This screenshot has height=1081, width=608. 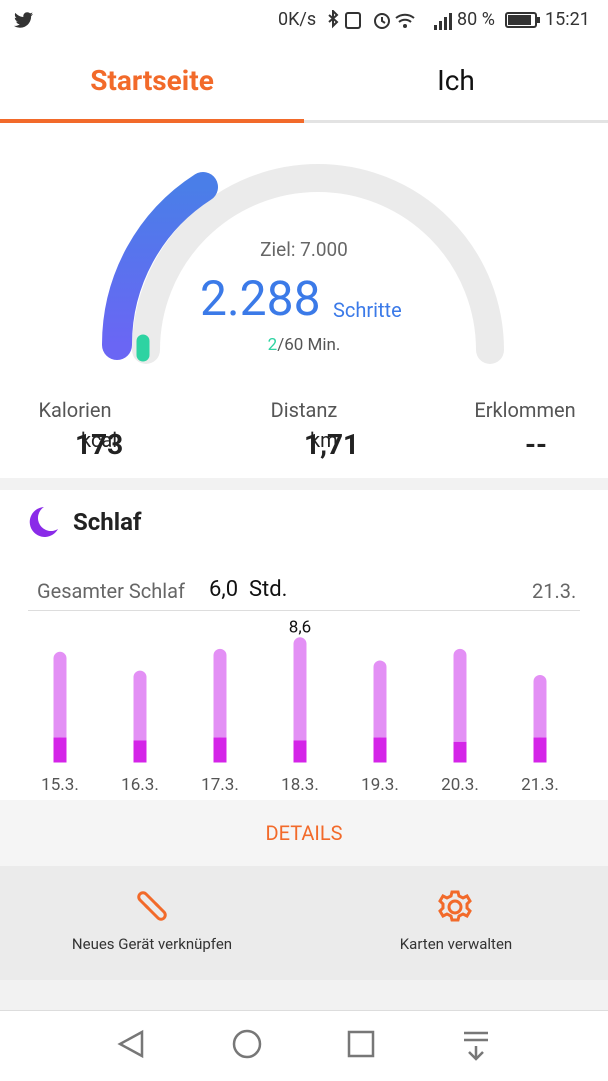 I want to click on peak-label: 8,6, so click(x=300, y=627).